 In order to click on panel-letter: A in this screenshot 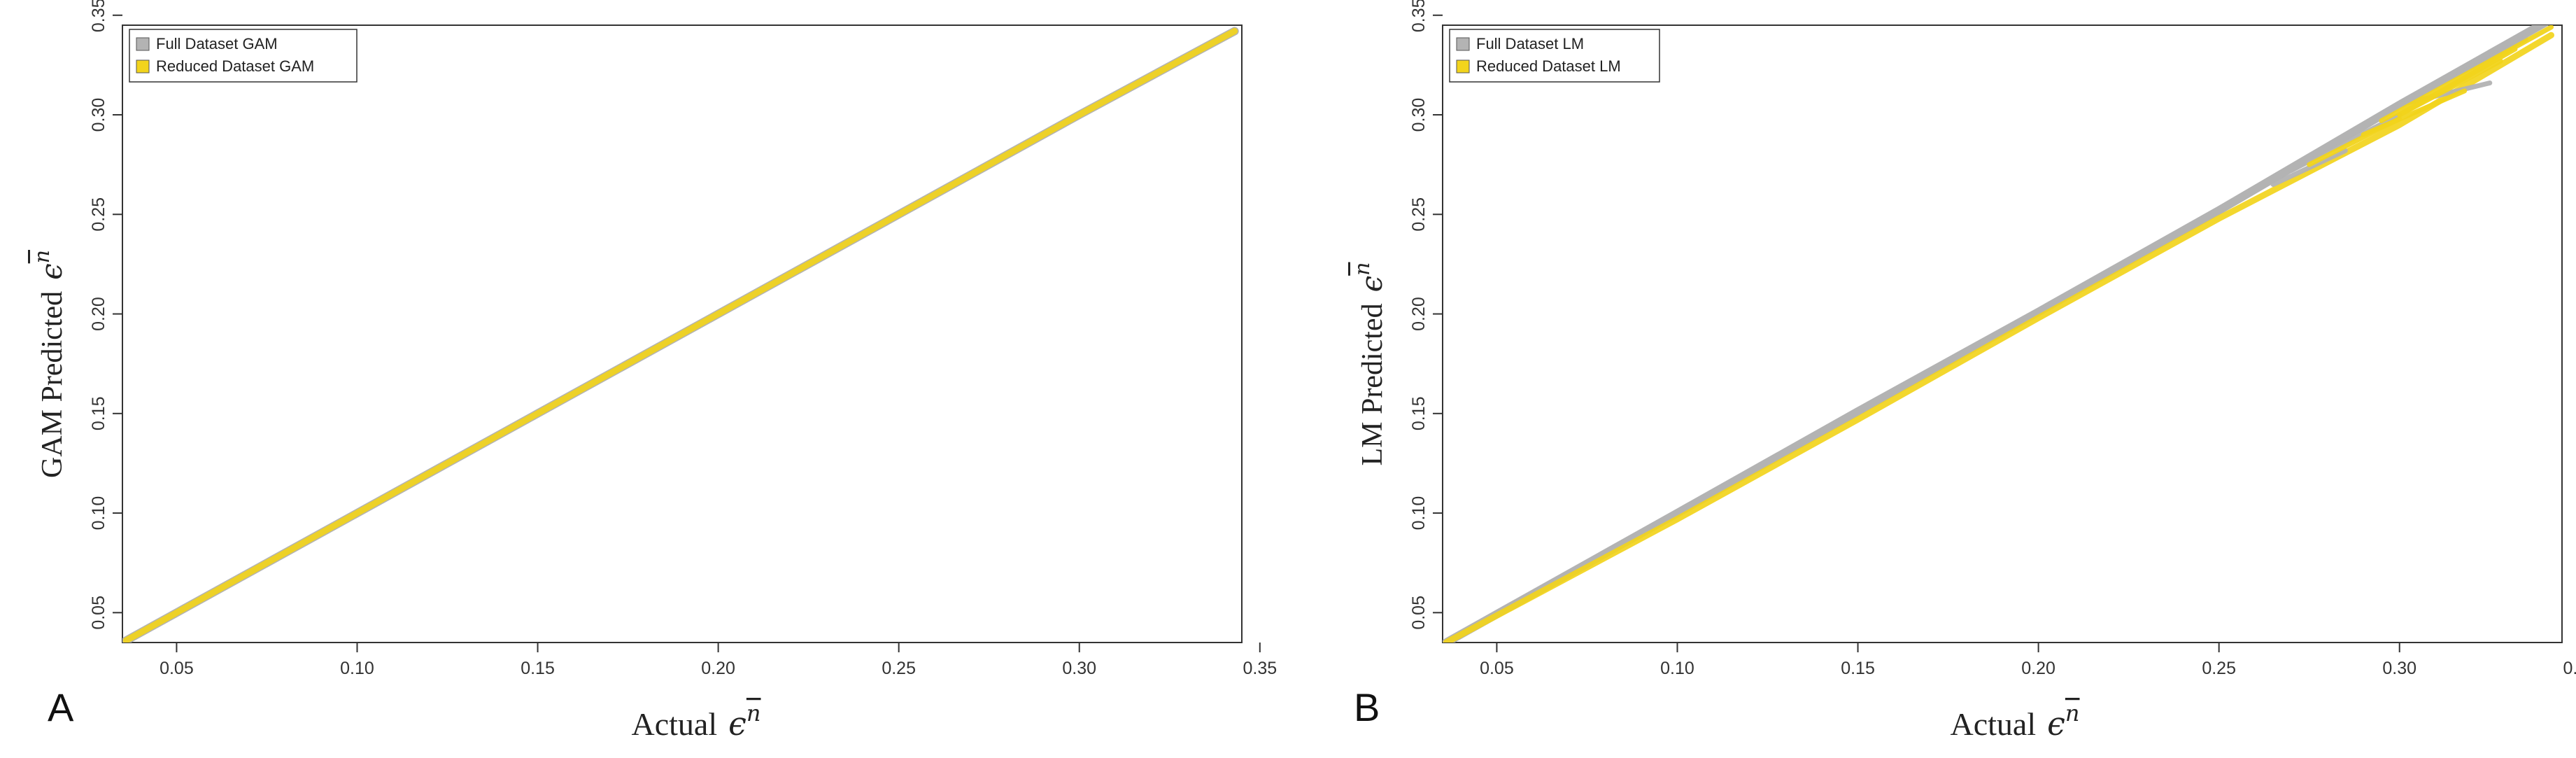, I will do `click(61, 707)`.